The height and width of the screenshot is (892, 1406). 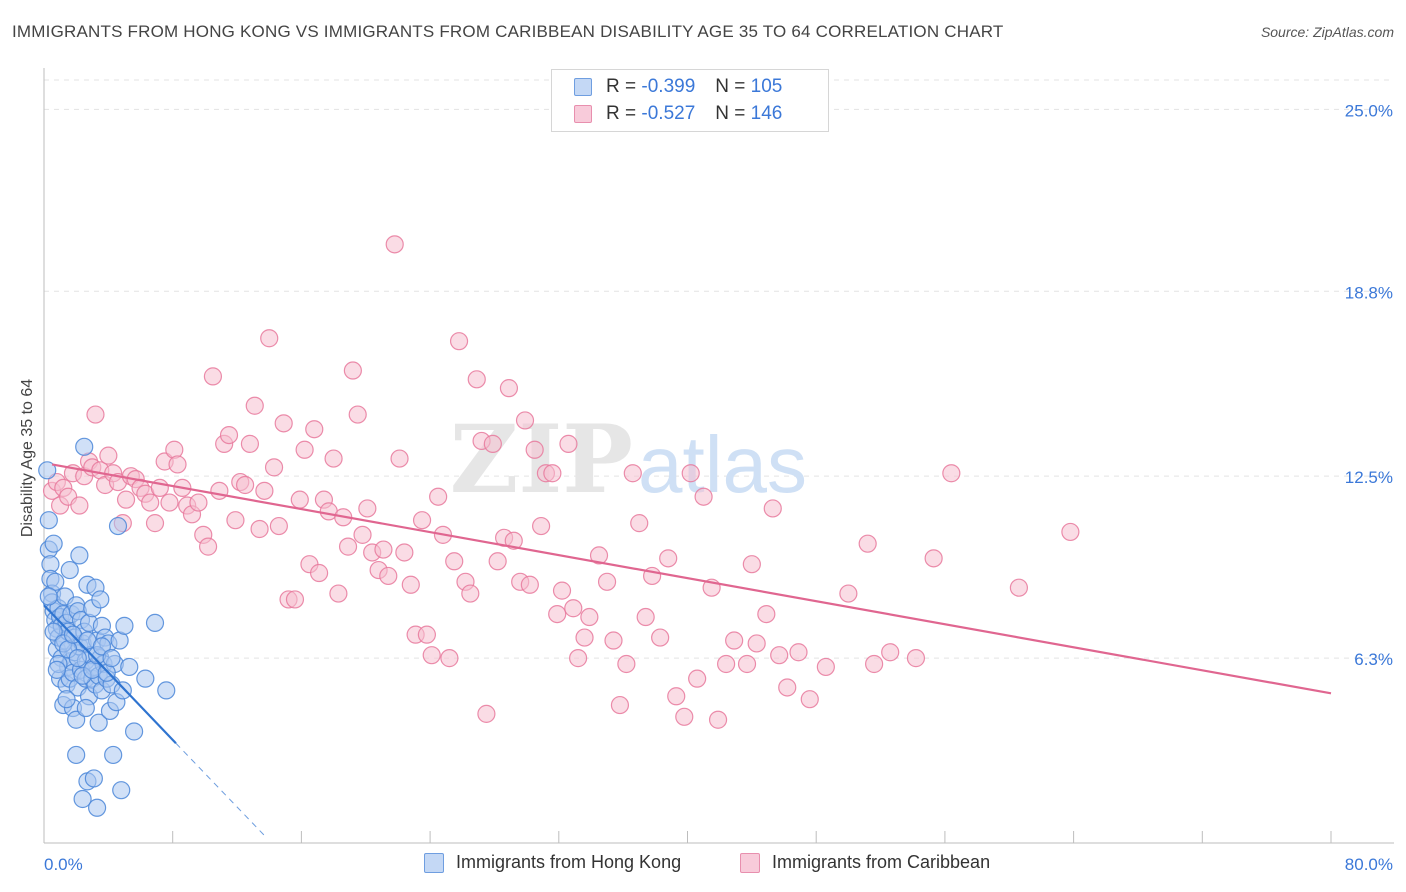 What do you see at coordinates (881, 862) in the screenshot?
I see `series-label-car: Immigrants from Caribbean` at bounding box center [881, 862].